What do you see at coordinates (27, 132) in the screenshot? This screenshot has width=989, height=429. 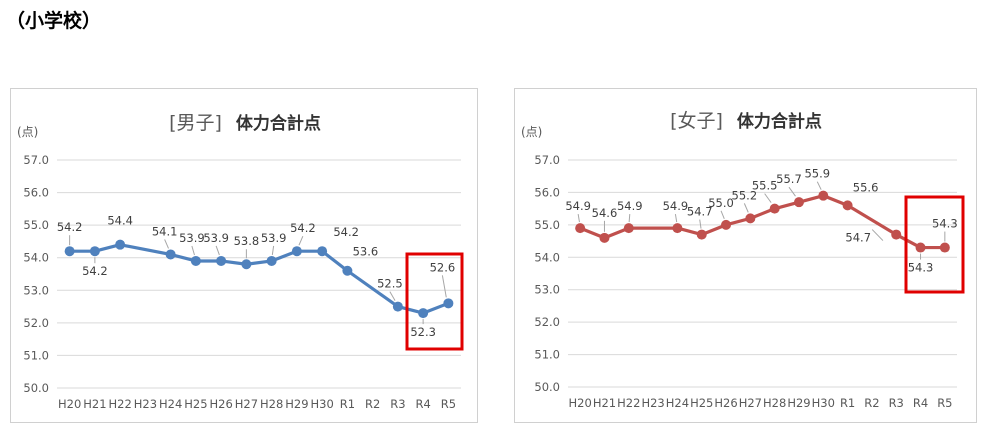 I see `boys-unit-label: (点)` at bounding box center [27, 132].